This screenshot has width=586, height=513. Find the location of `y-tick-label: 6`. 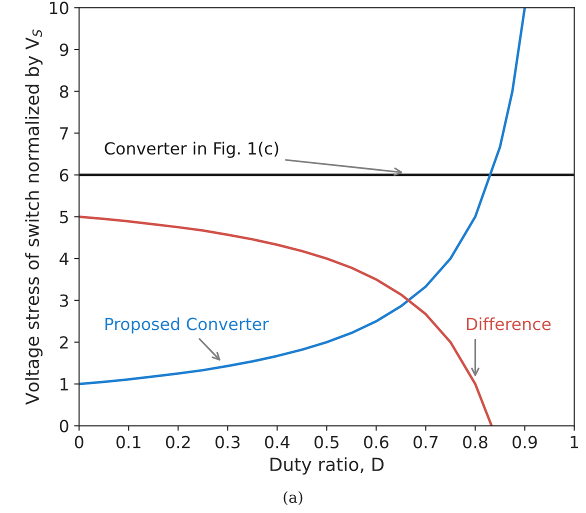

y-tick-label: 6 is located at coordinates (64, 175).